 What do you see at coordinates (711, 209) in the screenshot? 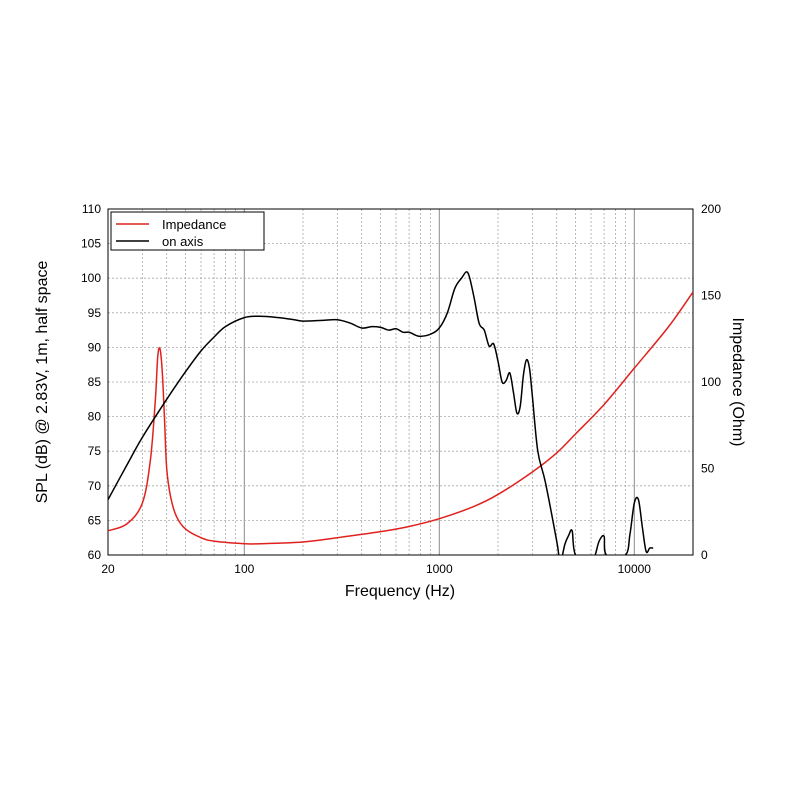
I see `y2-tick-label: 200` at bounding box center [711, 209].